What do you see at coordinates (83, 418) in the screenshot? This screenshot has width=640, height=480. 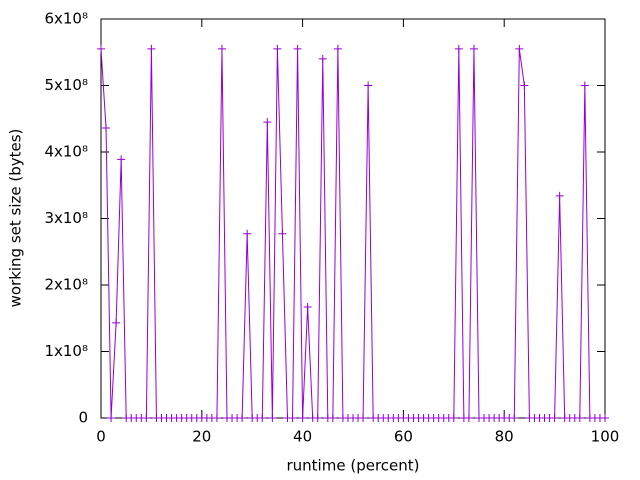 I see `y-tick-label: 0` at bounding box center [83, 418].